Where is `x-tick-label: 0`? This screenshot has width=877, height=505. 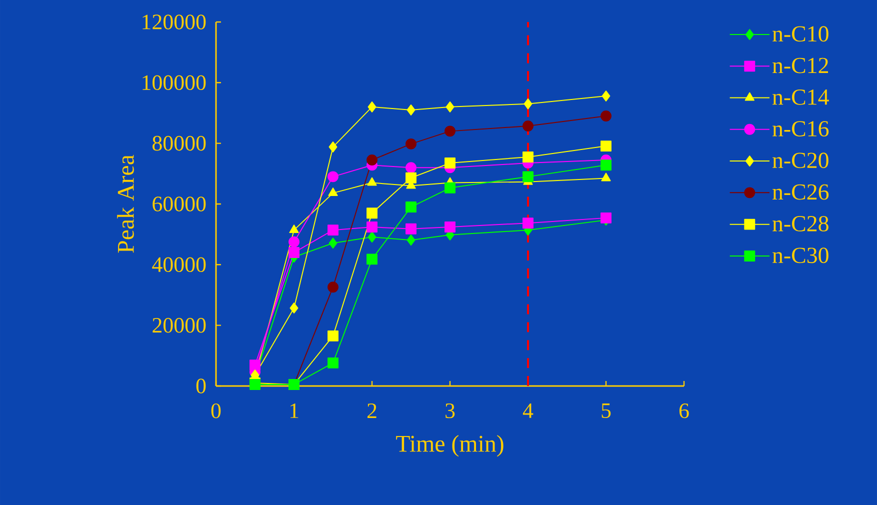
x-tick-label: 0 is located at coordinates (216, 410).